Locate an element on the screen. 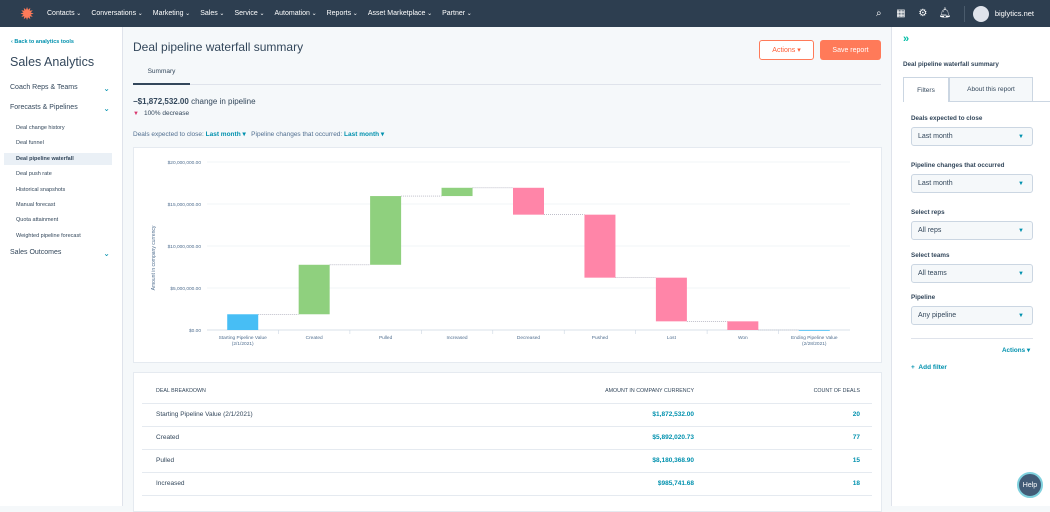  x-tick-label: Pushed is located at coordinates (600, 338).